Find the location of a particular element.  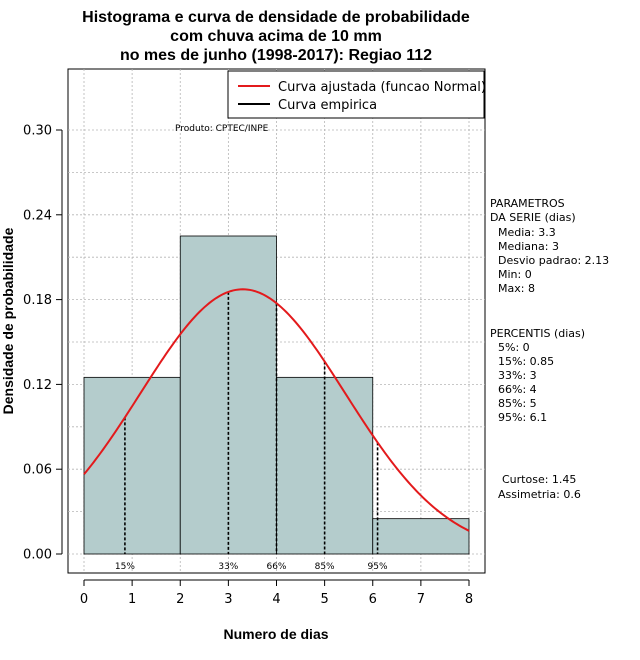

params-title-1: PARAMETROS is located at coordinates (527, 203).